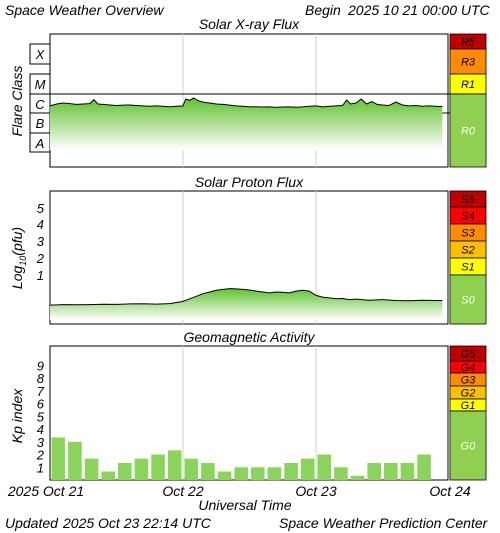  Describe the element at coordinates (246, 297) in the screenshot. I see `proton-flux-line` at that location.